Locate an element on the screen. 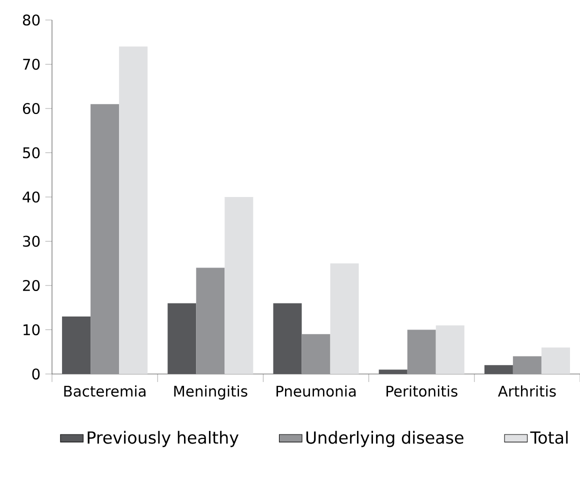  x-tick-label: Pneumonia is located at coordinates (316, 391).